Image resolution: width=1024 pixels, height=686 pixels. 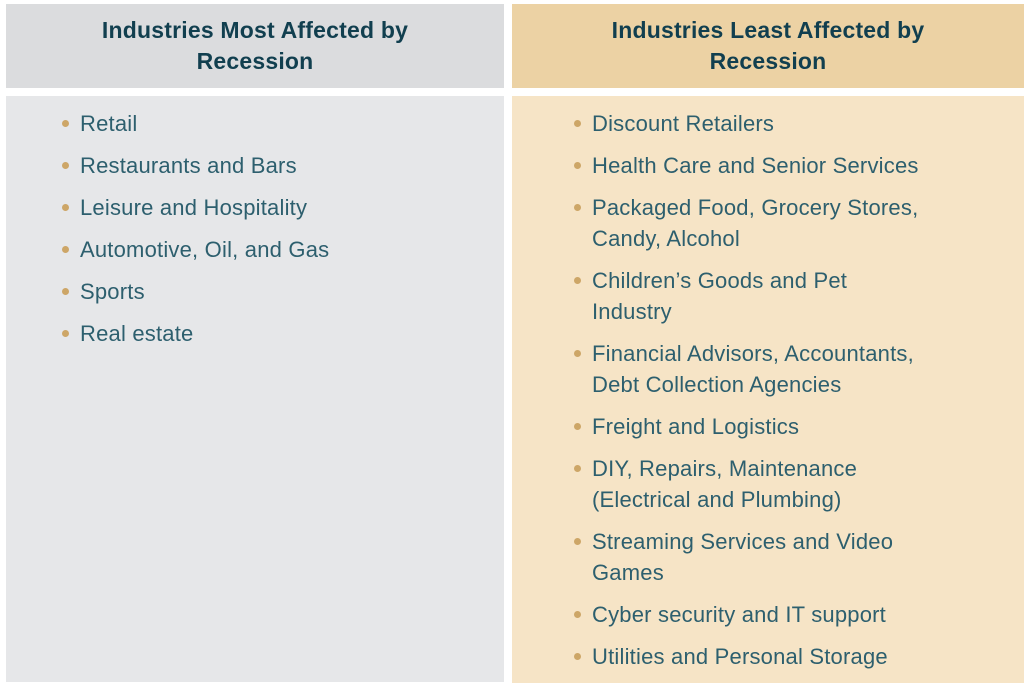 What do you see at coordinates (112, 291) in the screenshot?
I see `list-item-text: Sports` at bounding box center [112, 291].